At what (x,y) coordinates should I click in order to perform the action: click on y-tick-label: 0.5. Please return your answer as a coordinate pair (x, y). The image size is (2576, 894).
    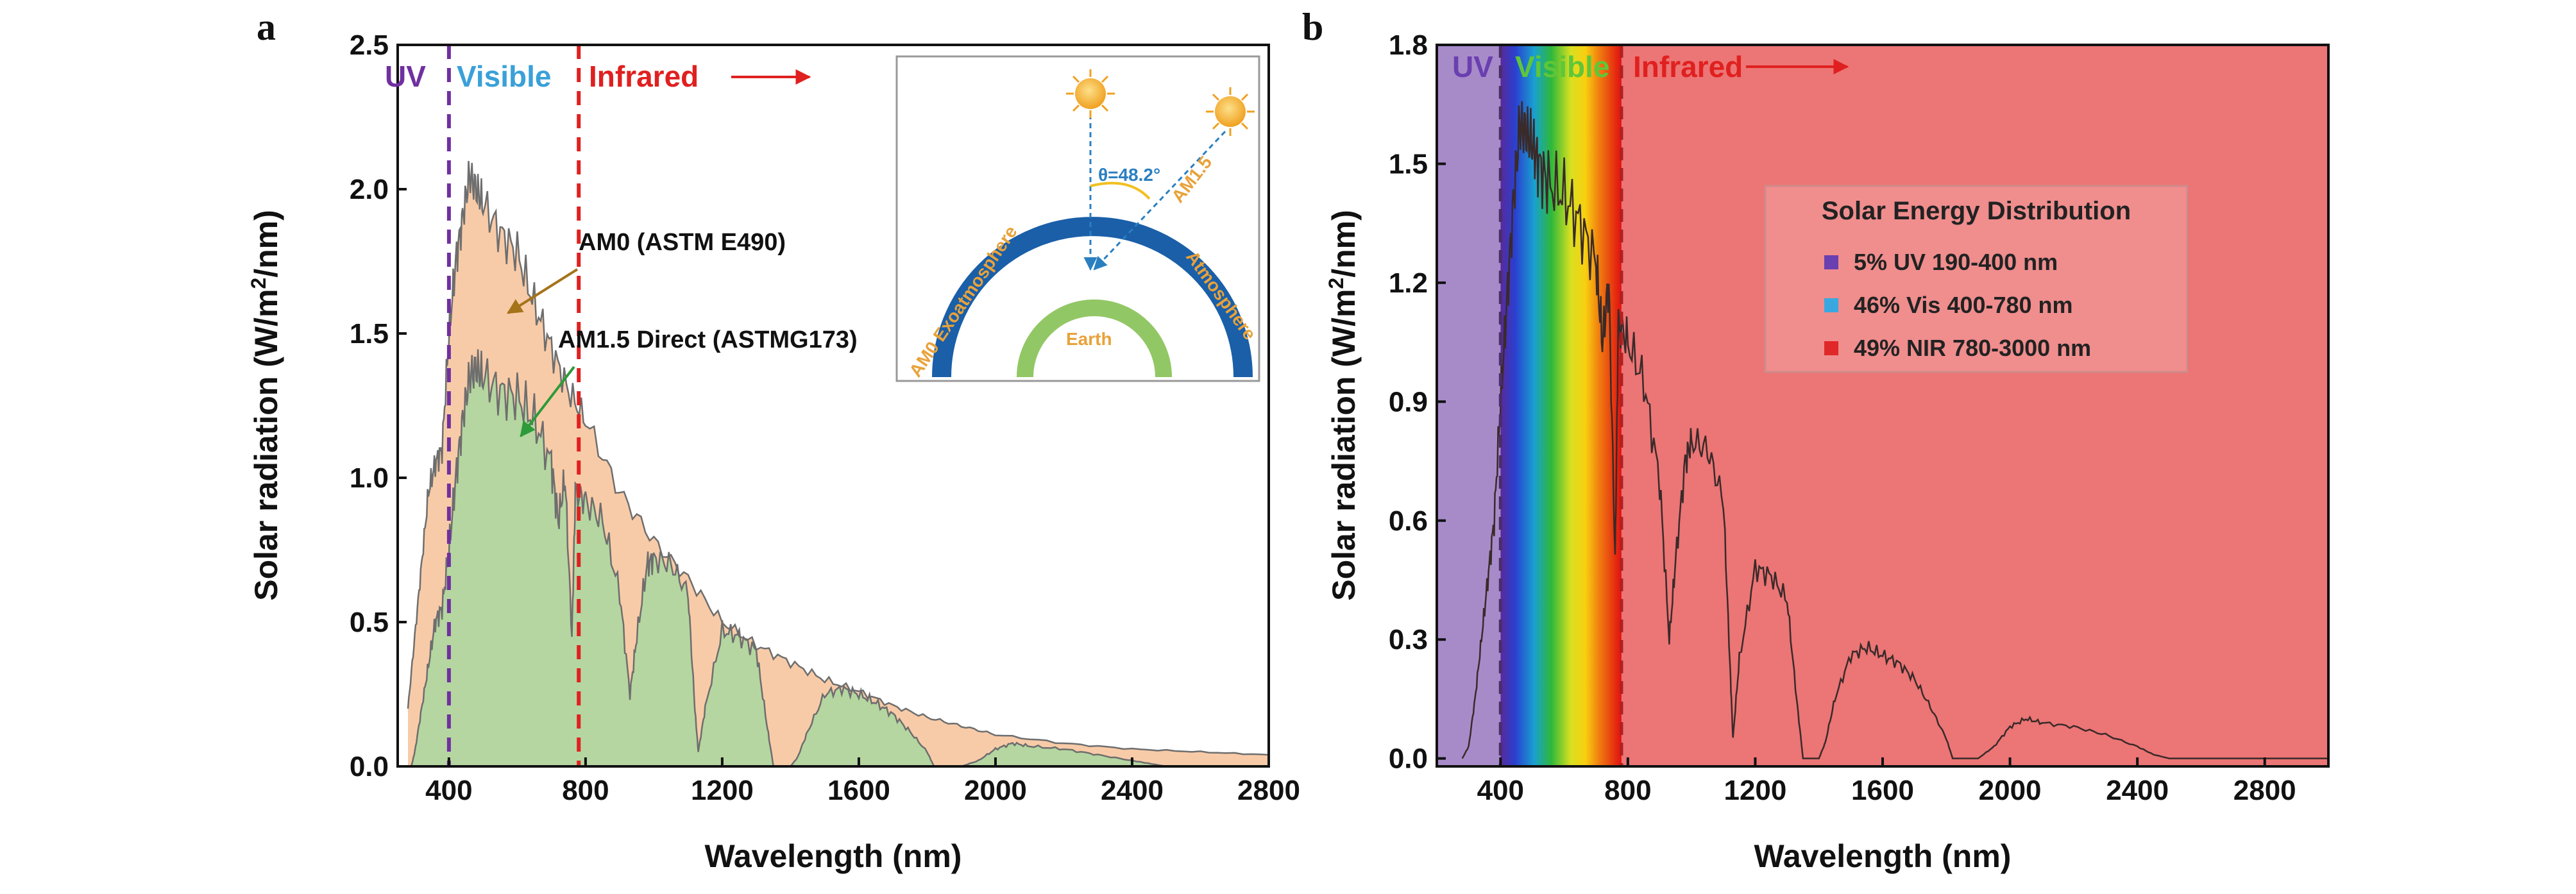
    Looking at the image, I should click on (369, 622).